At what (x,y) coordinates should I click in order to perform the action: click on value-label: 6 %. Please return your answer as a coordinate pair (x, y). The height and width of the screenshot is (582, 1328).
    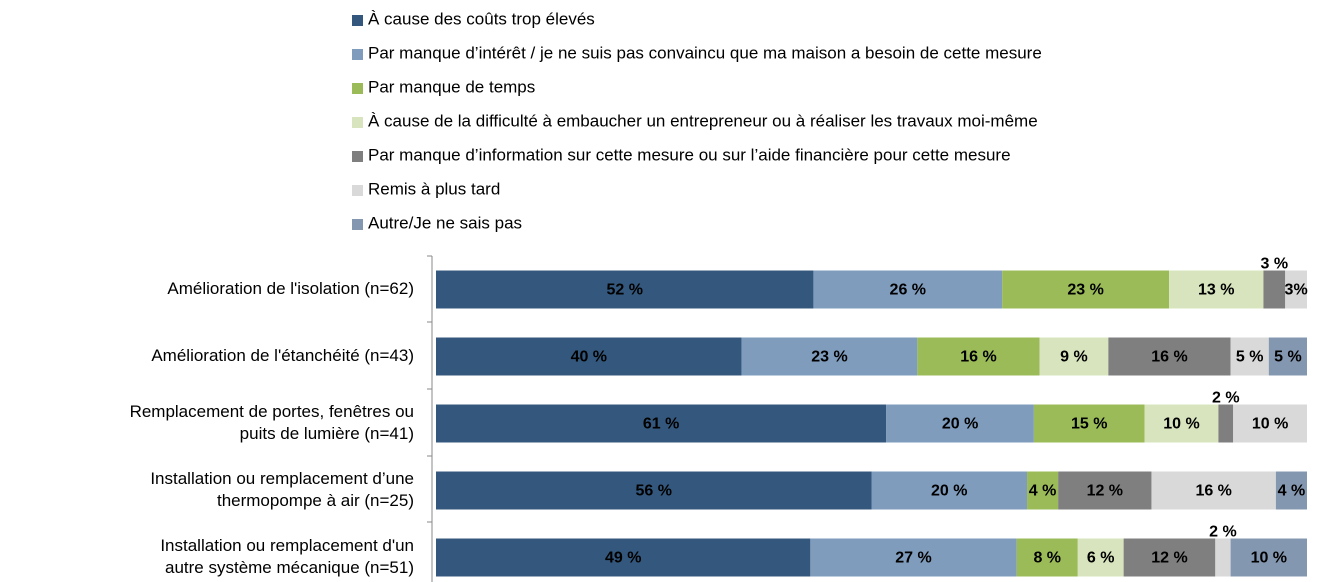
    Looking at the image, I should click on (1101, 558).